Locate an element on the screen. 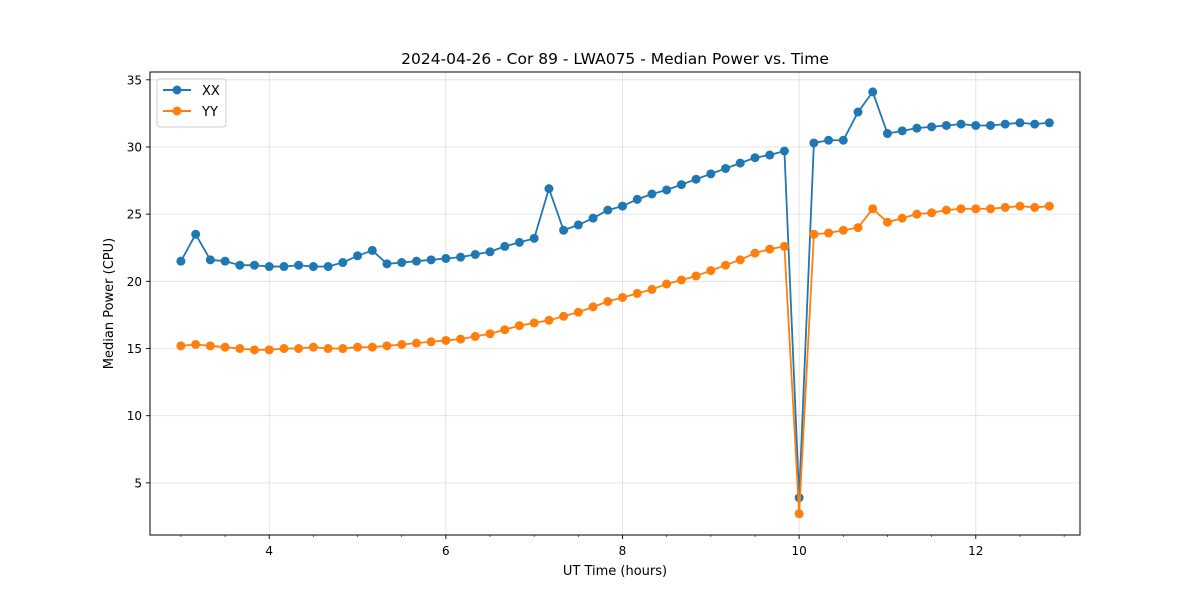  y-tick-label: 10 is located at coordinates (134, 416).